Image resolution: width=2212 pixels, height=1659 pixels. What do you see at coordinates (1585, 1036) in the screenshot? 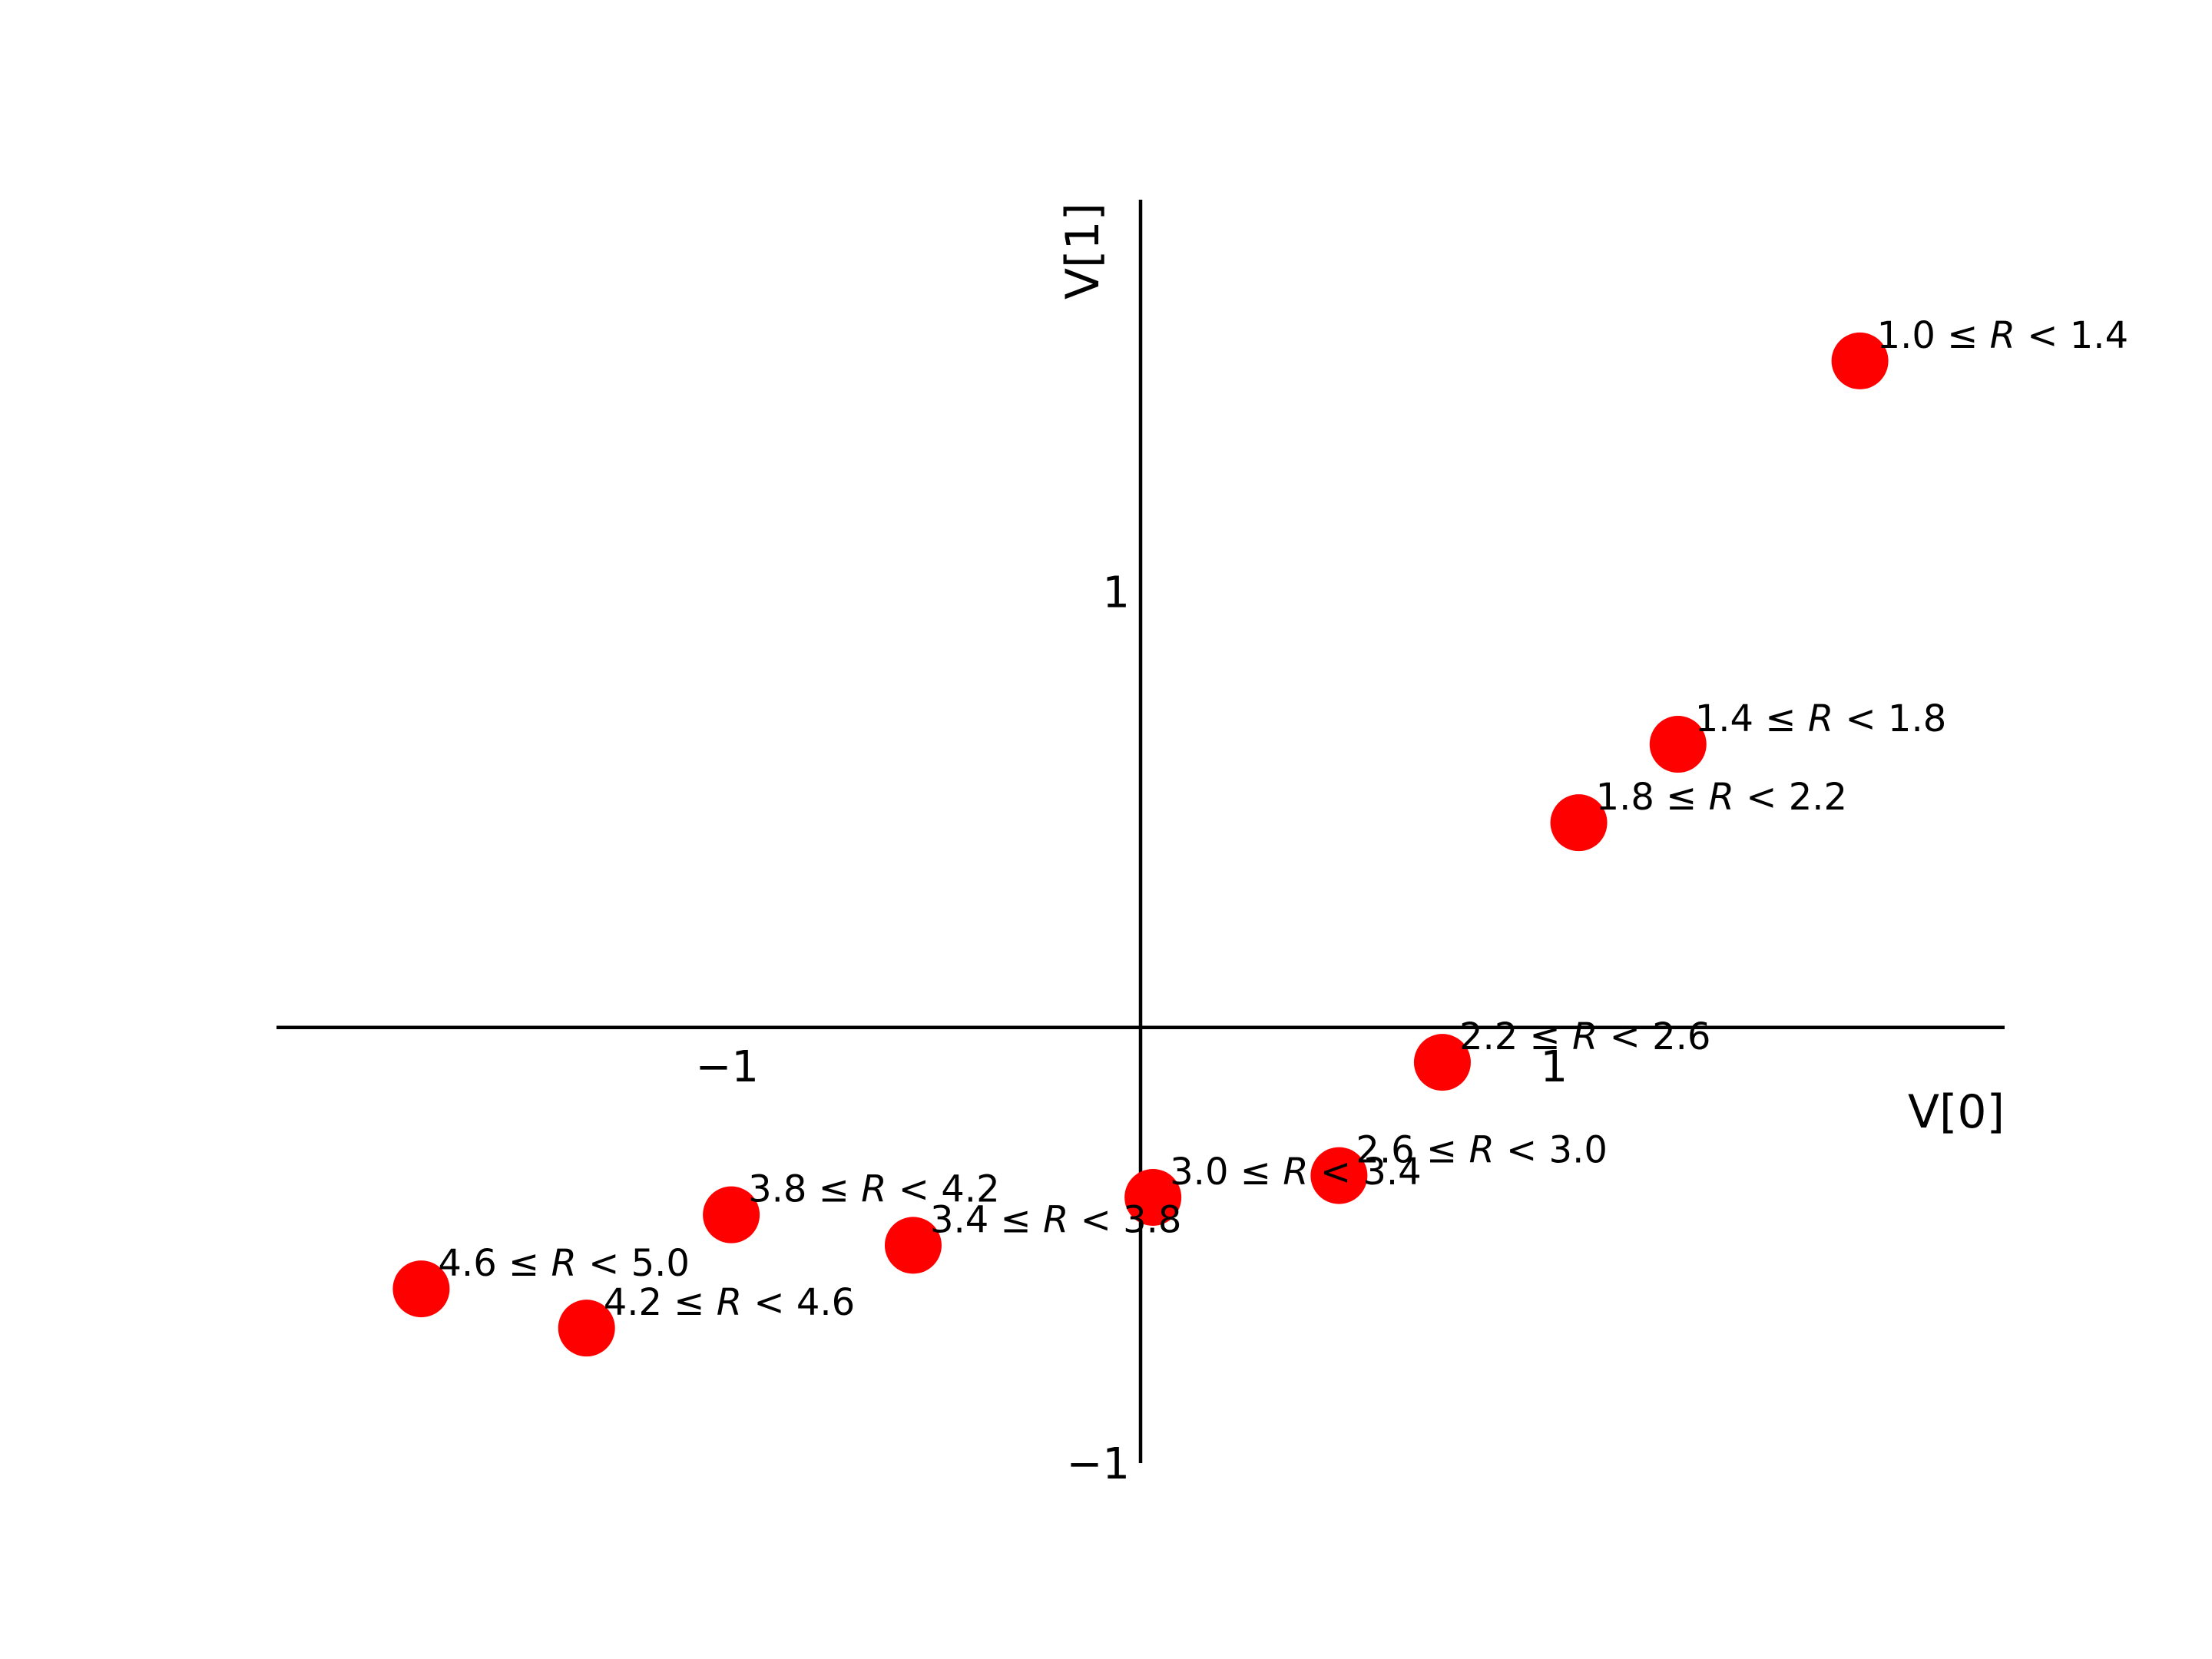
I see `point-label: 2.2 ≤ R < 2.6` at bounding box center [1585, 1036].